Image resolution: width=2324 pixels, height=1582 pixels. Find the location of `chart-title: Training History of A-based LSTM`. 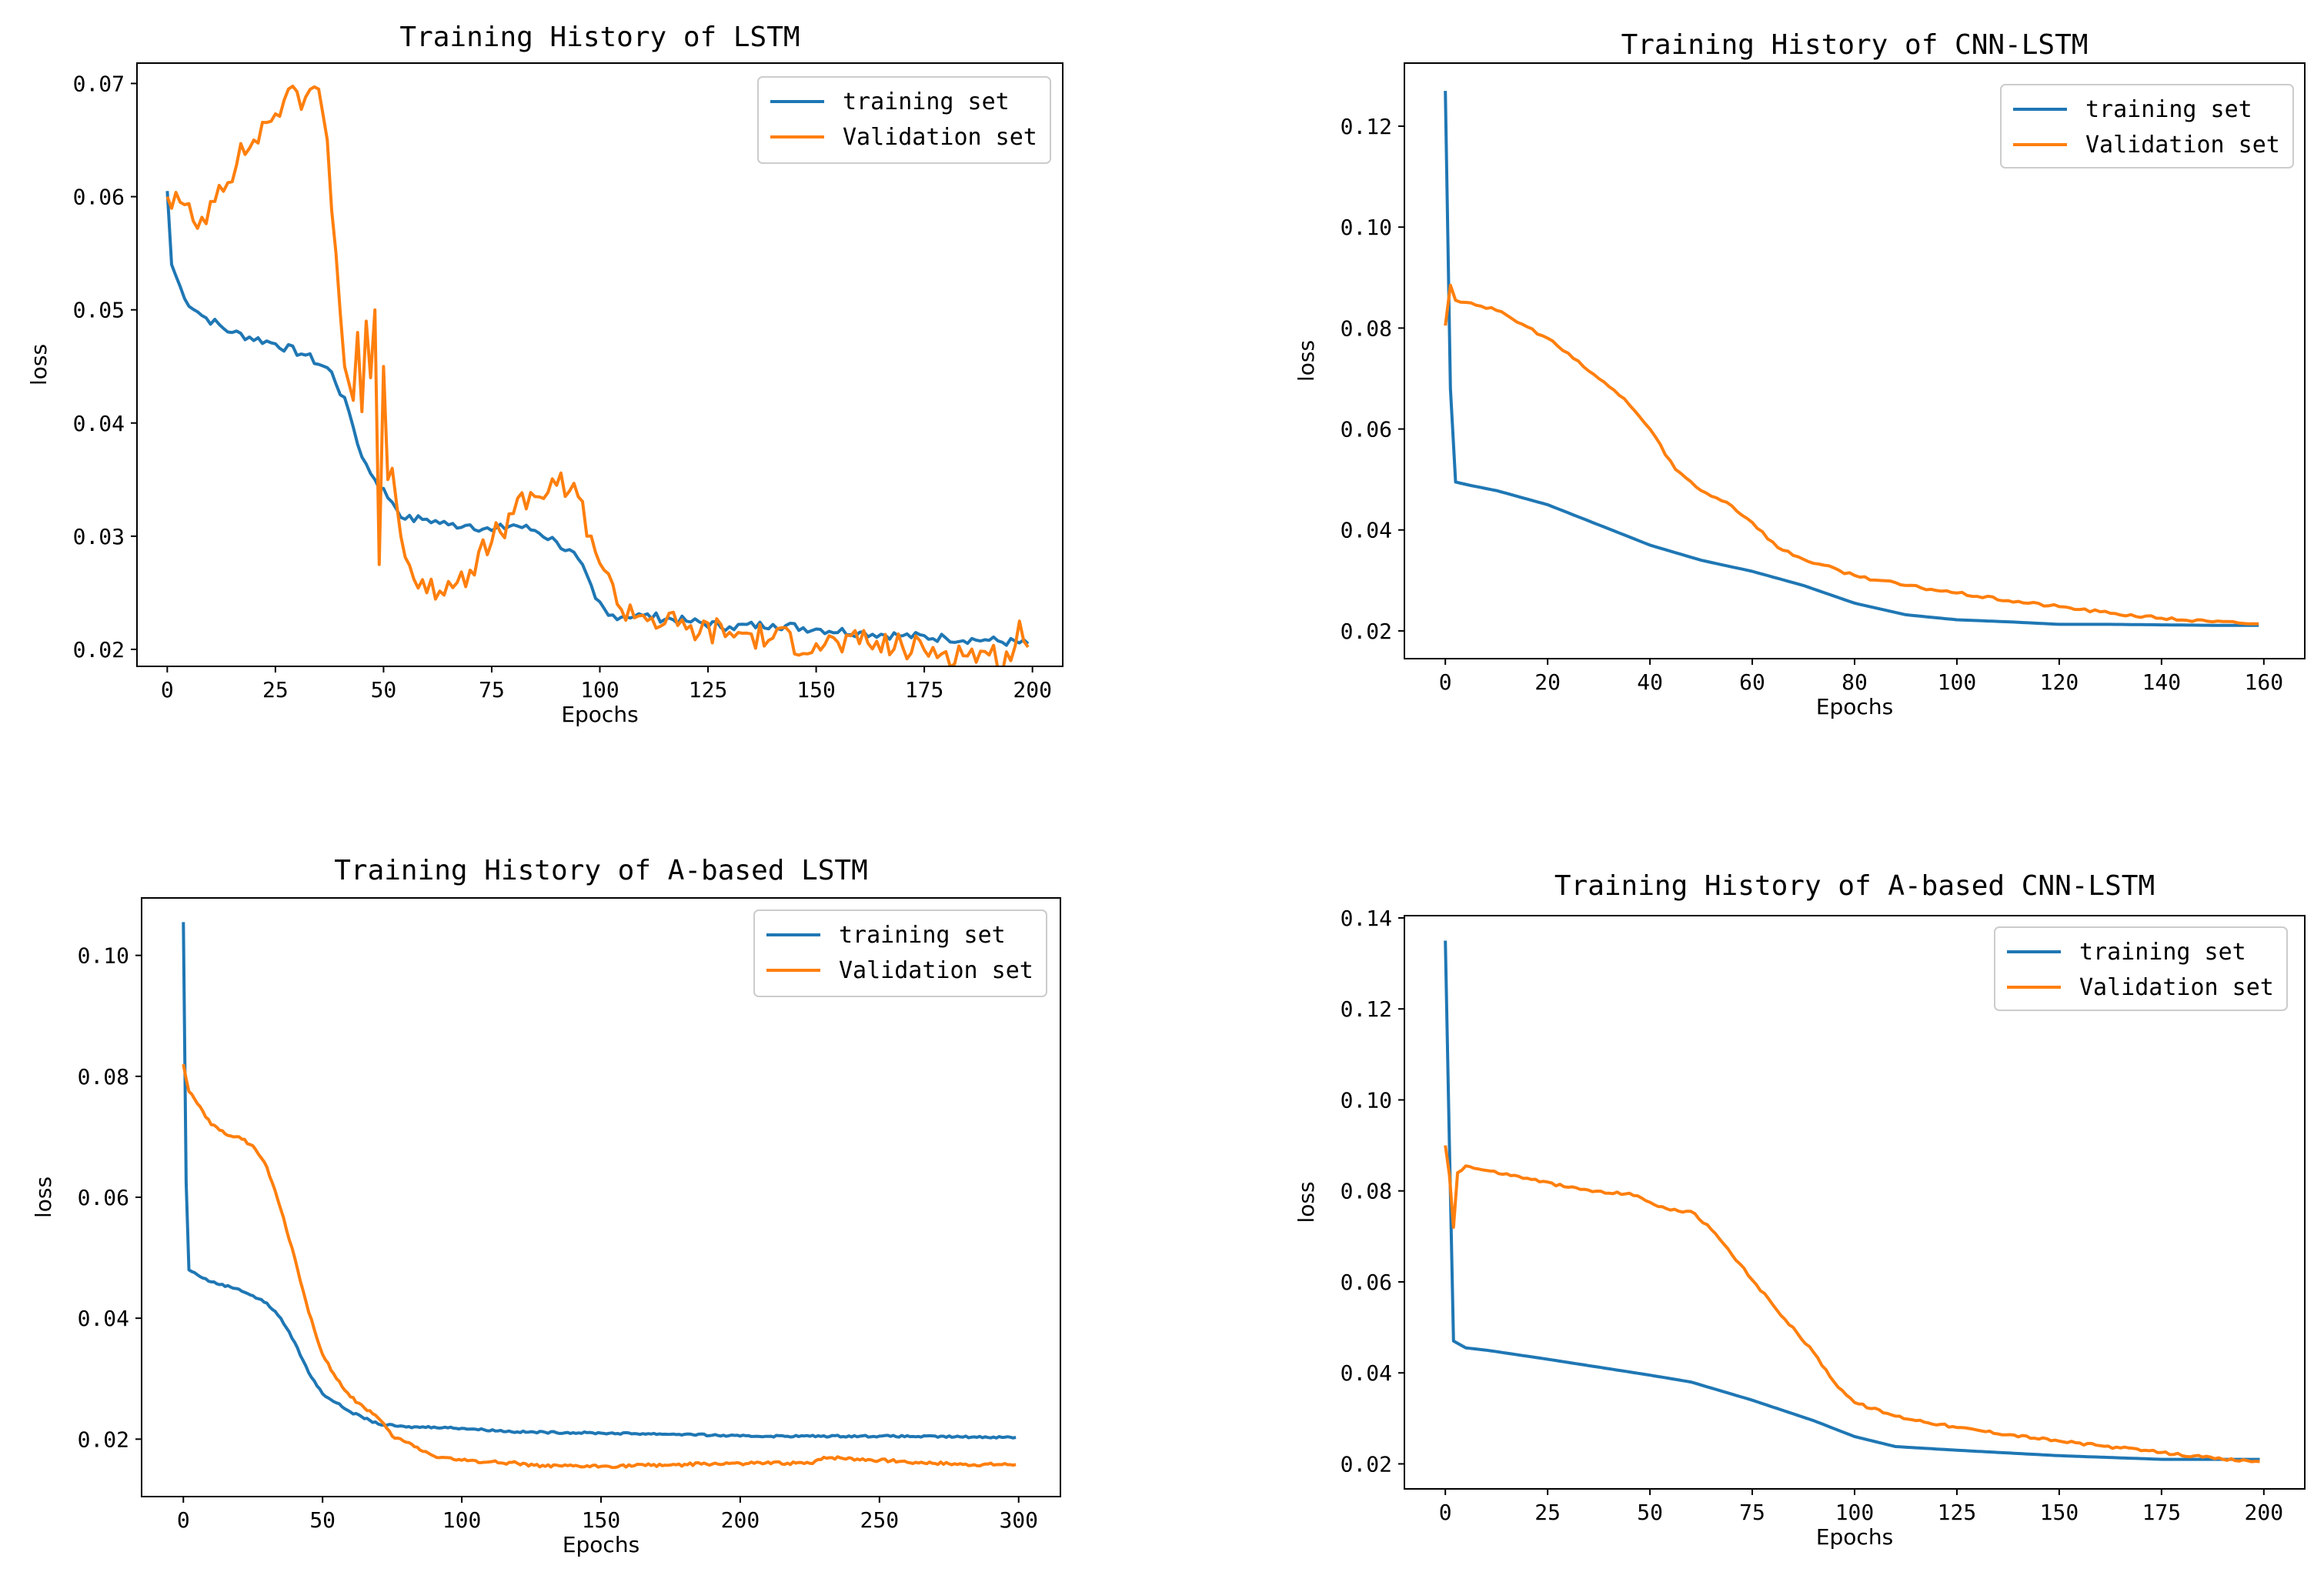

chart-title: Training History of A-based LSTM is located at coordinates (601, 870).